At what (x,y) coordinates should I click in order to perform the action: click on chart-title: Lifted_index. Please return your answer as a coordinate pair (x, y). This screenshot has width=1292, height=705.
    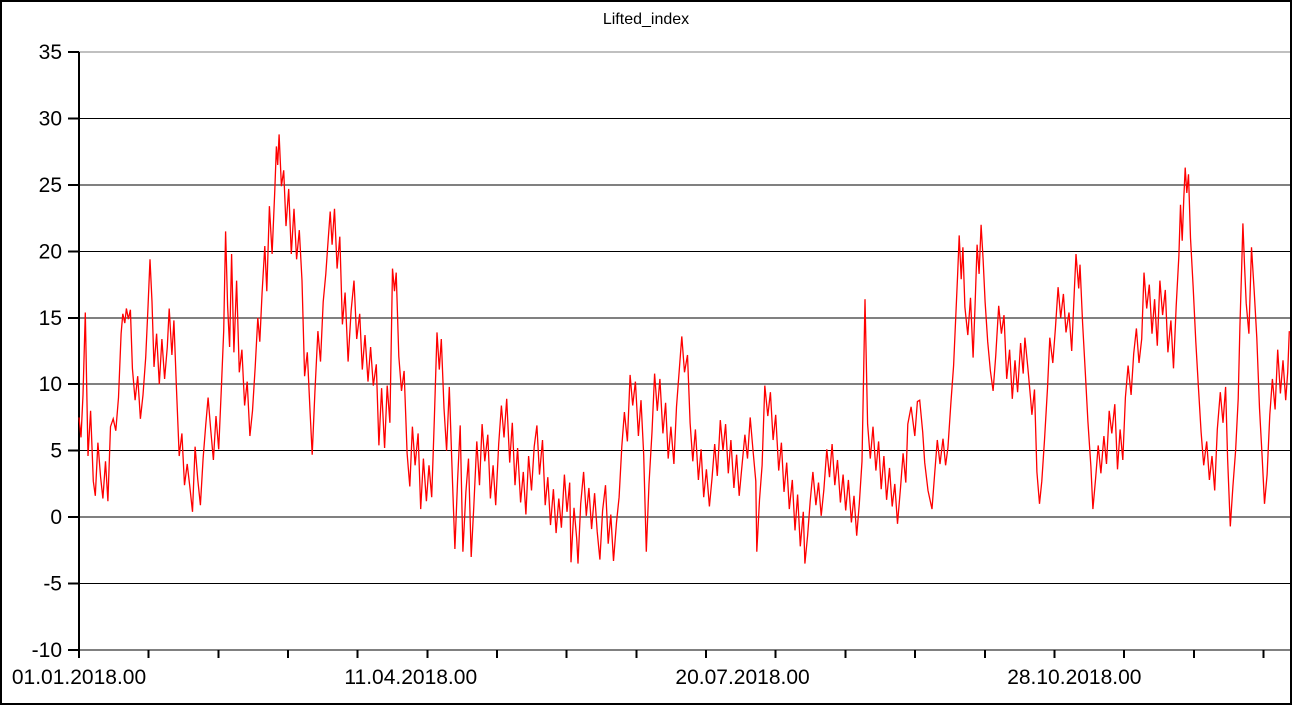
    Looking at the image, I should click on (646, 19).